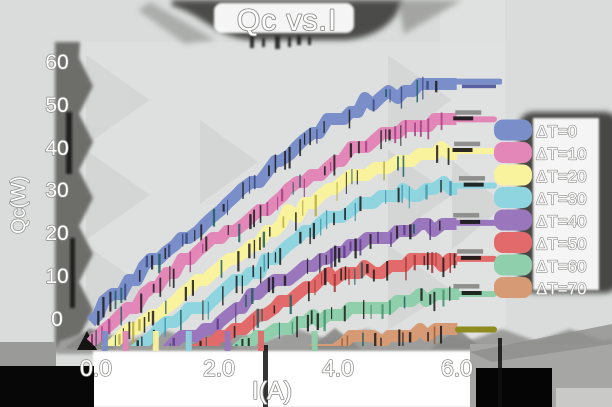 The image size is (612, 407). What do you see at coordinates (561, 176) in the screenshot?
I see `legend-label-dt20: ΔT=20` at bounding box center [561, 176].